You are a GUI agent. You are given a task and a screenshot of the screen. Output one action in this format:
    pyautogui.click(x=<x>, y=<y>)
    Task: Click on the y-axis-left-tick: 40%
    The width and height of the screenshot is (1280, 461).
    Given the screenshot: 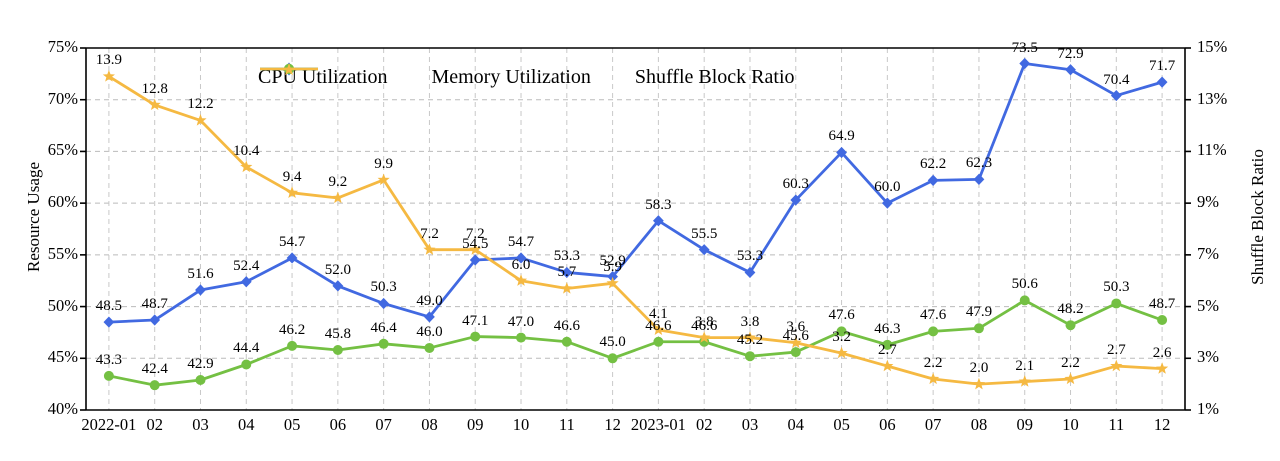 What is the action you would take?
    pyautogui.click(x=62, y=408)
    